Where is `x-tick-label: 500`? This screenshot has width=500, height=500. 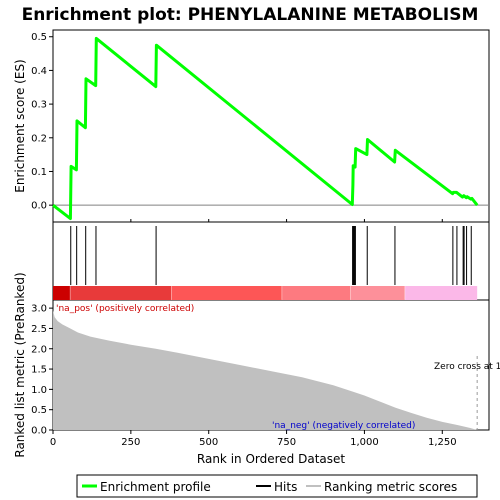 x-tick-label: 500 is located at coordinates (208, 442).